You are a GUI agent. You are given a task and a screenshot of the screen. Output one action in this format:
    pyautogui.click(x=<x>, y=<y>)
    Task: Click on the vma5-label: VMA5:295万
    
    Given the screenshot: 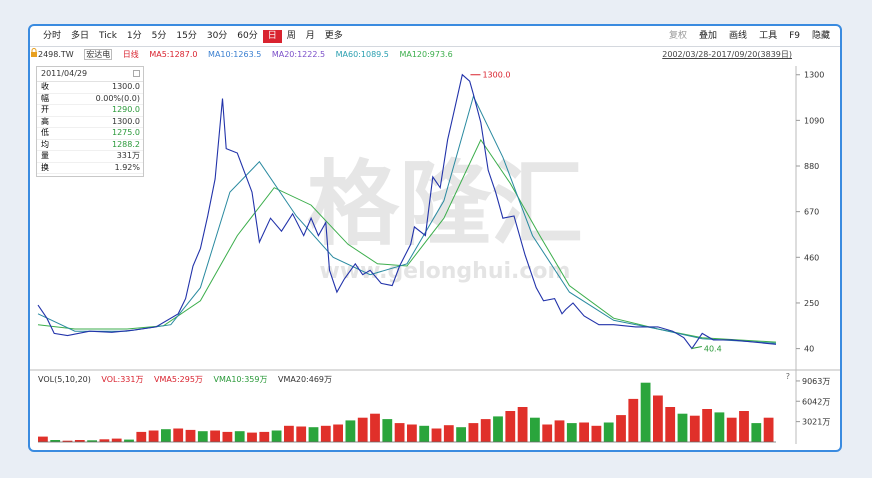 What is the action you would take?
    pyautogui.click(x=178, y=379)
    